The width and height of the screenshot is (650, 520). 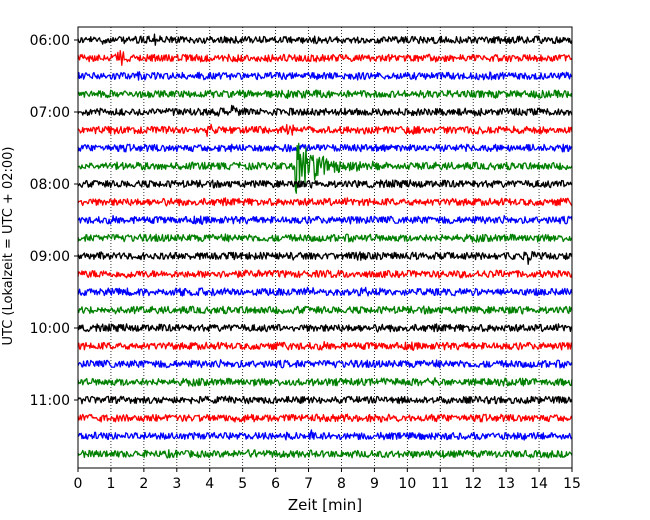 I want to click on y-tick-label: 10:00, so click(x=50, y=329).